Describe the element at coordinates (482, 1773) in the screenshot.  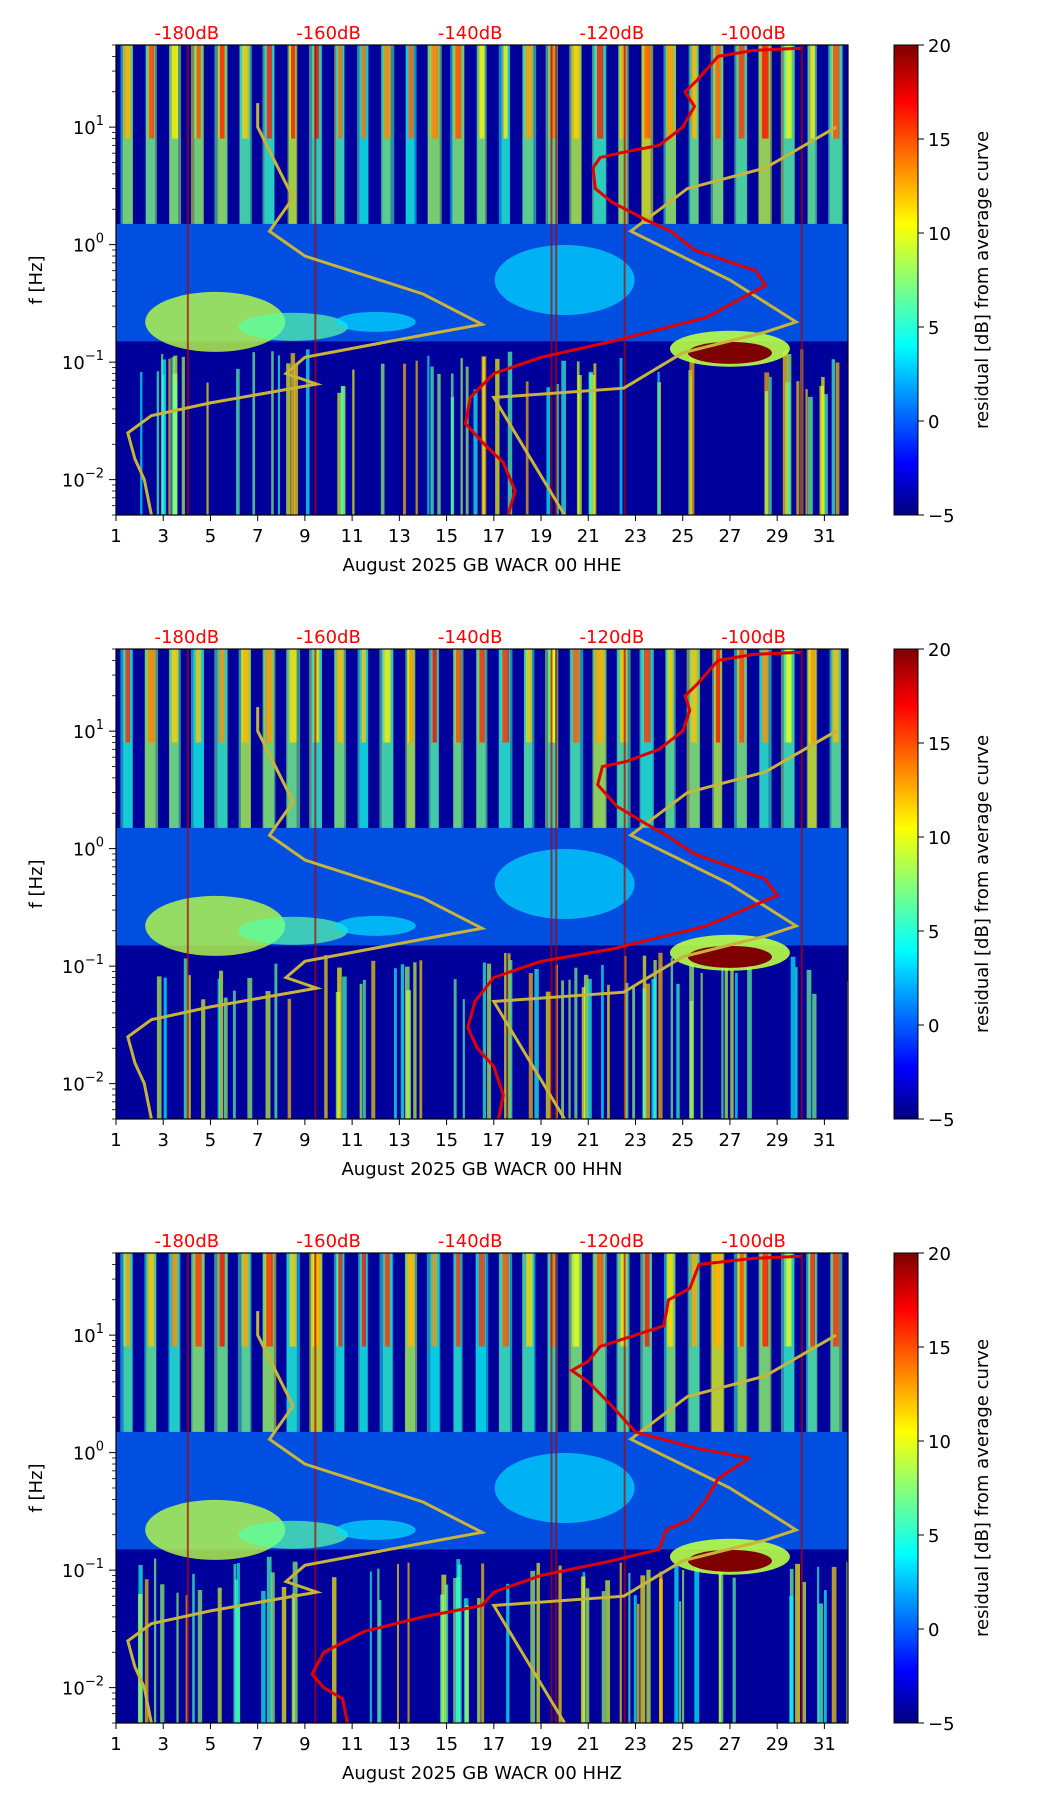
I see `x-axis-title: August 2025 GB WACR 00 HHZ` at that location.